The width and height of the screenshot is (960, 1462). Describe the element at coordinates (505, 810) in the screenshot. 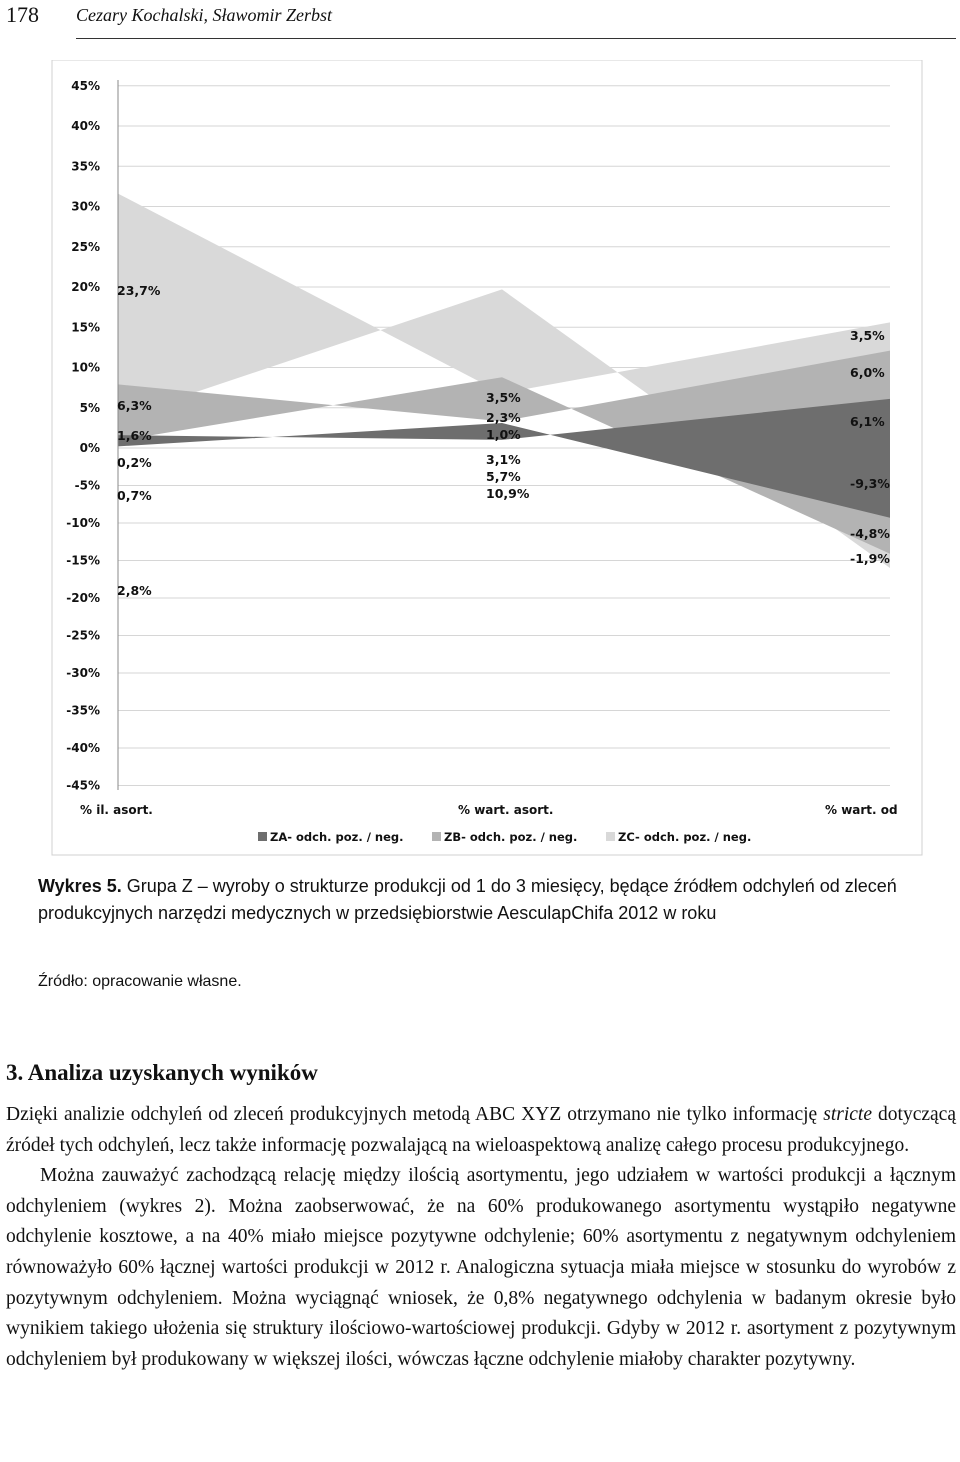

I see `x-category-label: % wart. asort.` at that location.